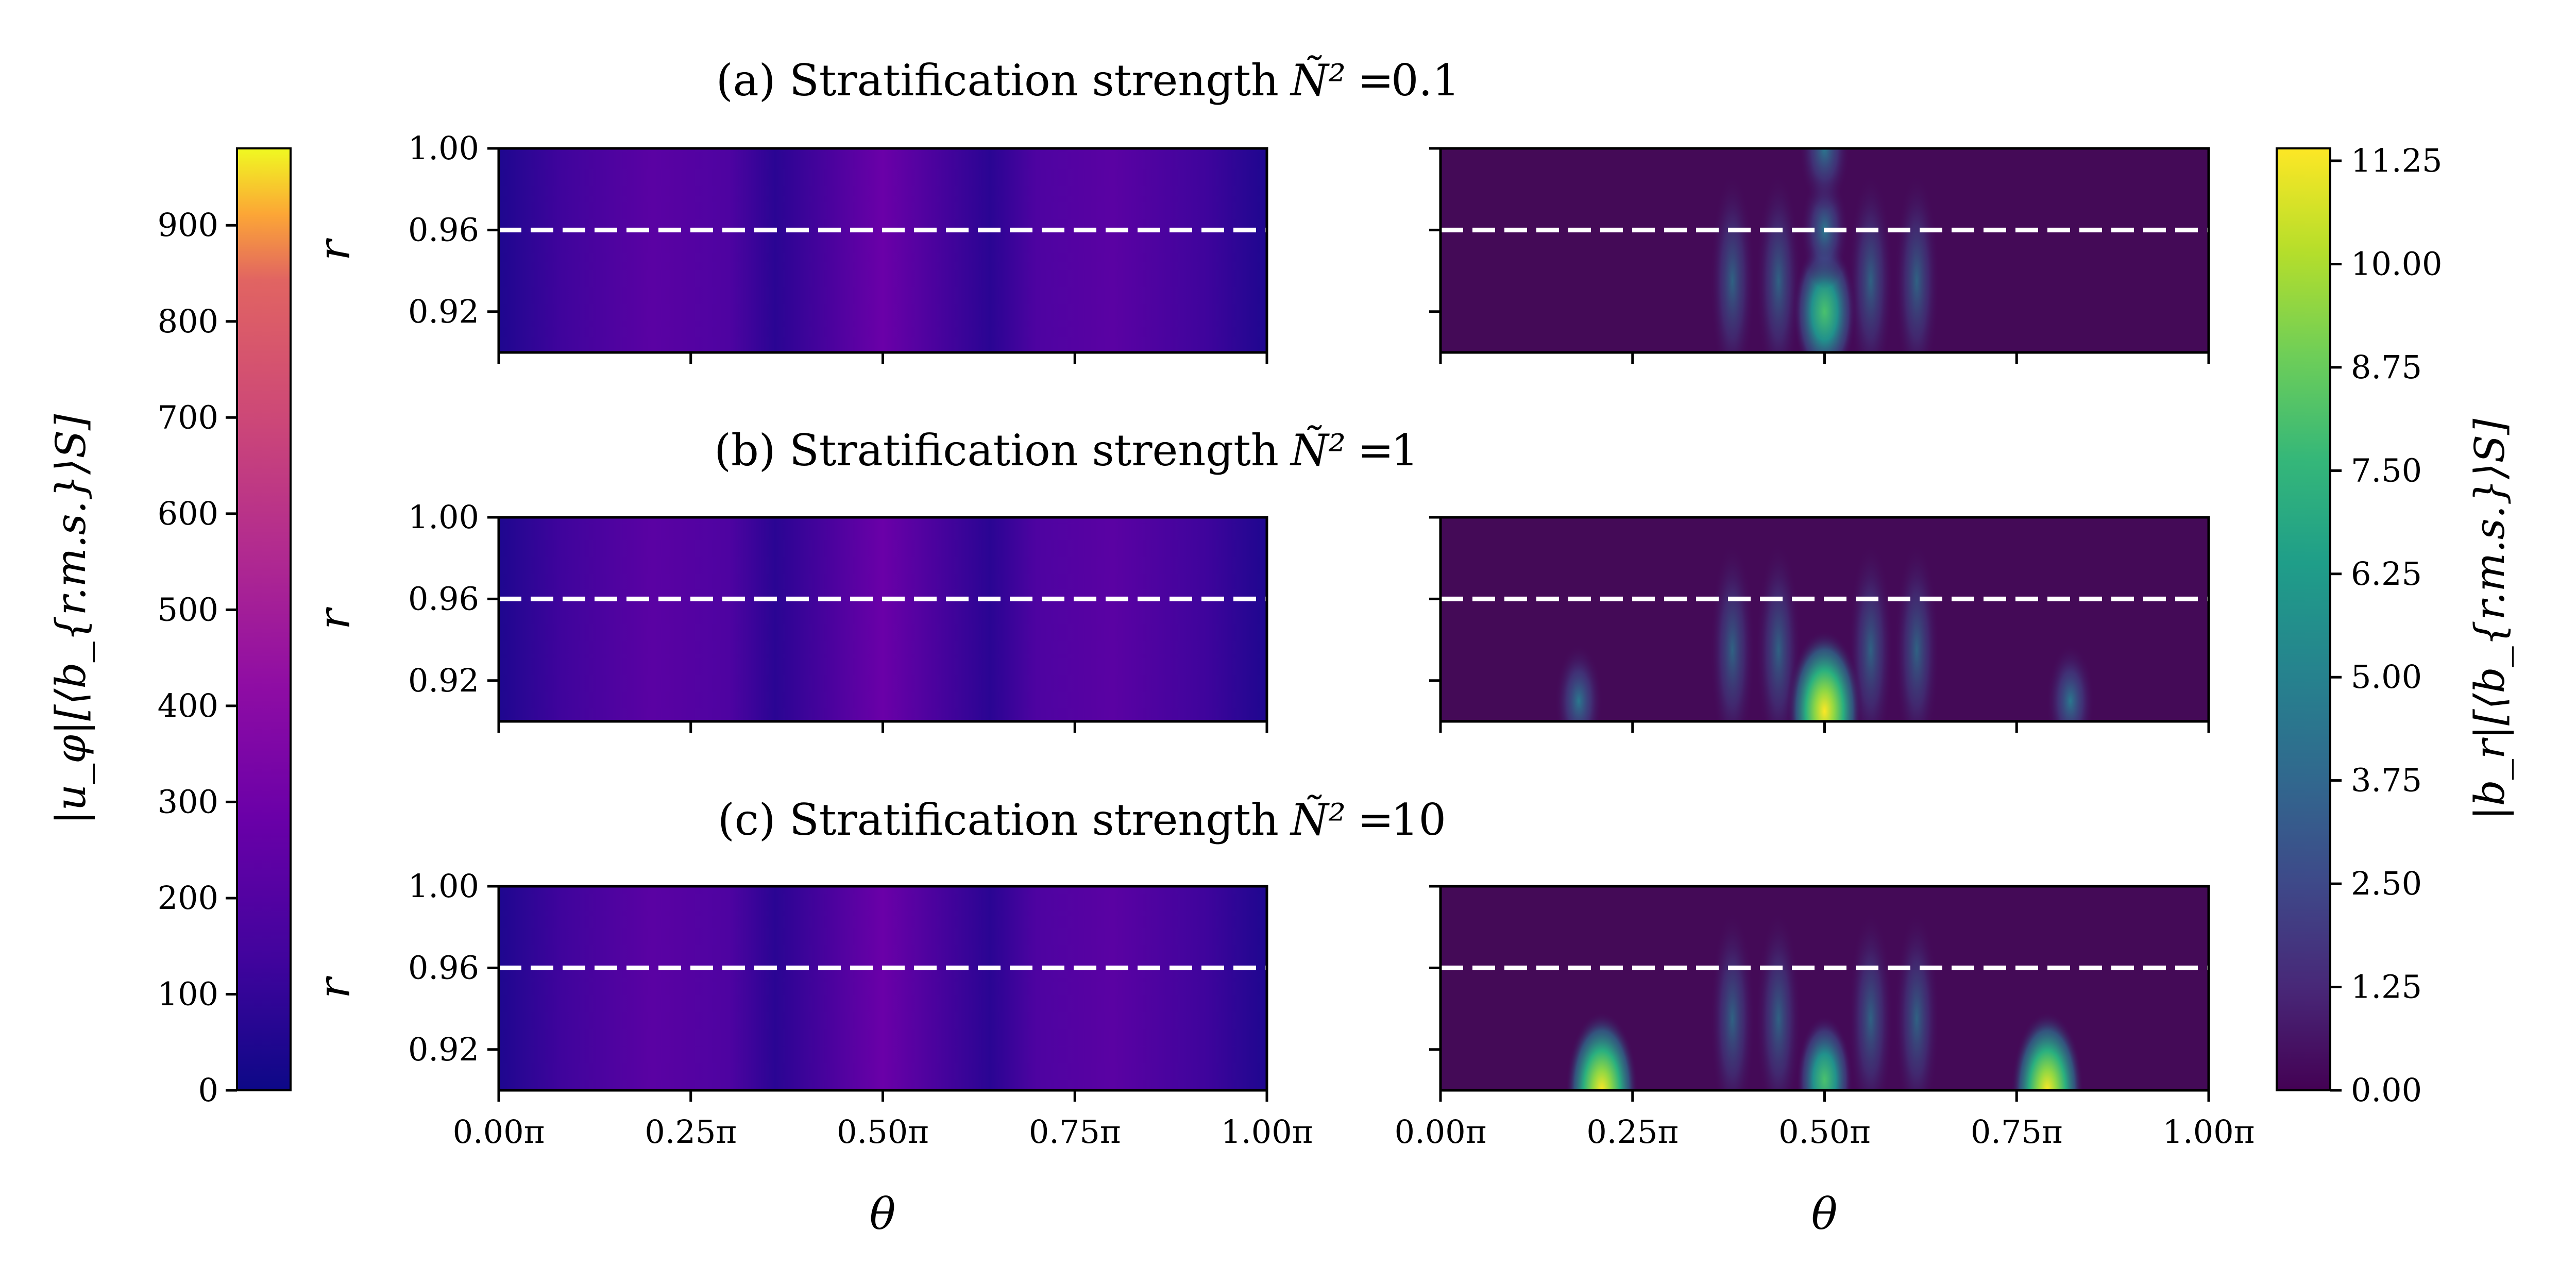 The width and height of the screenshot is (2576, 1282). I want to click on colorbar-tick-label: 100, so click(188, 994).